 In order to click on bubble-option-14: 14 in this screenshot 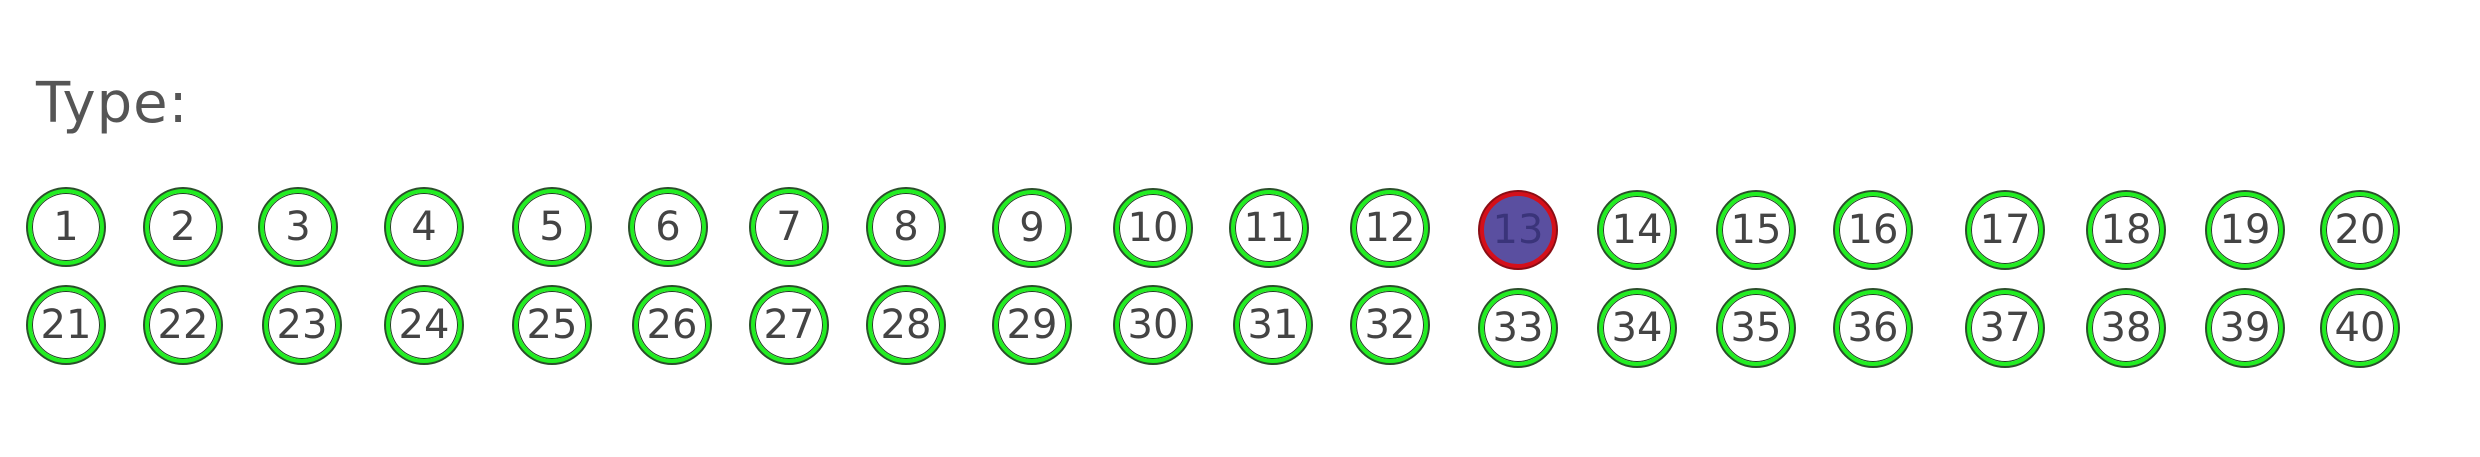, I will do `click(1637, 230)`.